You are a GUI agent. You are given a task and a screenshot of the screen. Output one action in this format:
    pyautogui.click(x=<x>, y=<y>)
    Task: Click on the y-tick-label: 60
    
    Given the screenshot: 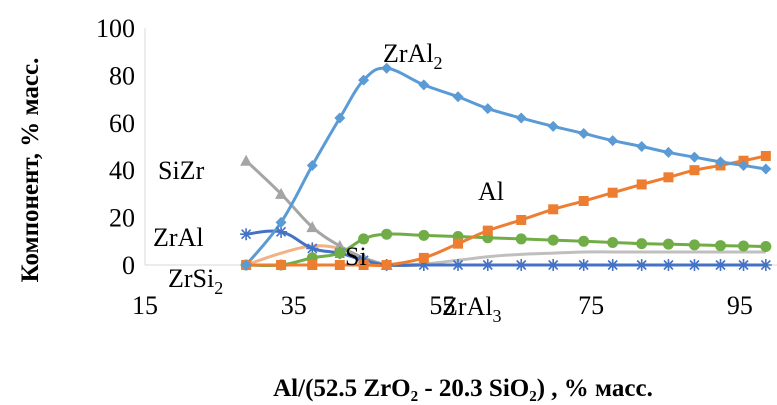 What is the action you would take?
    pyautogui.click(x=122, y=123)
    